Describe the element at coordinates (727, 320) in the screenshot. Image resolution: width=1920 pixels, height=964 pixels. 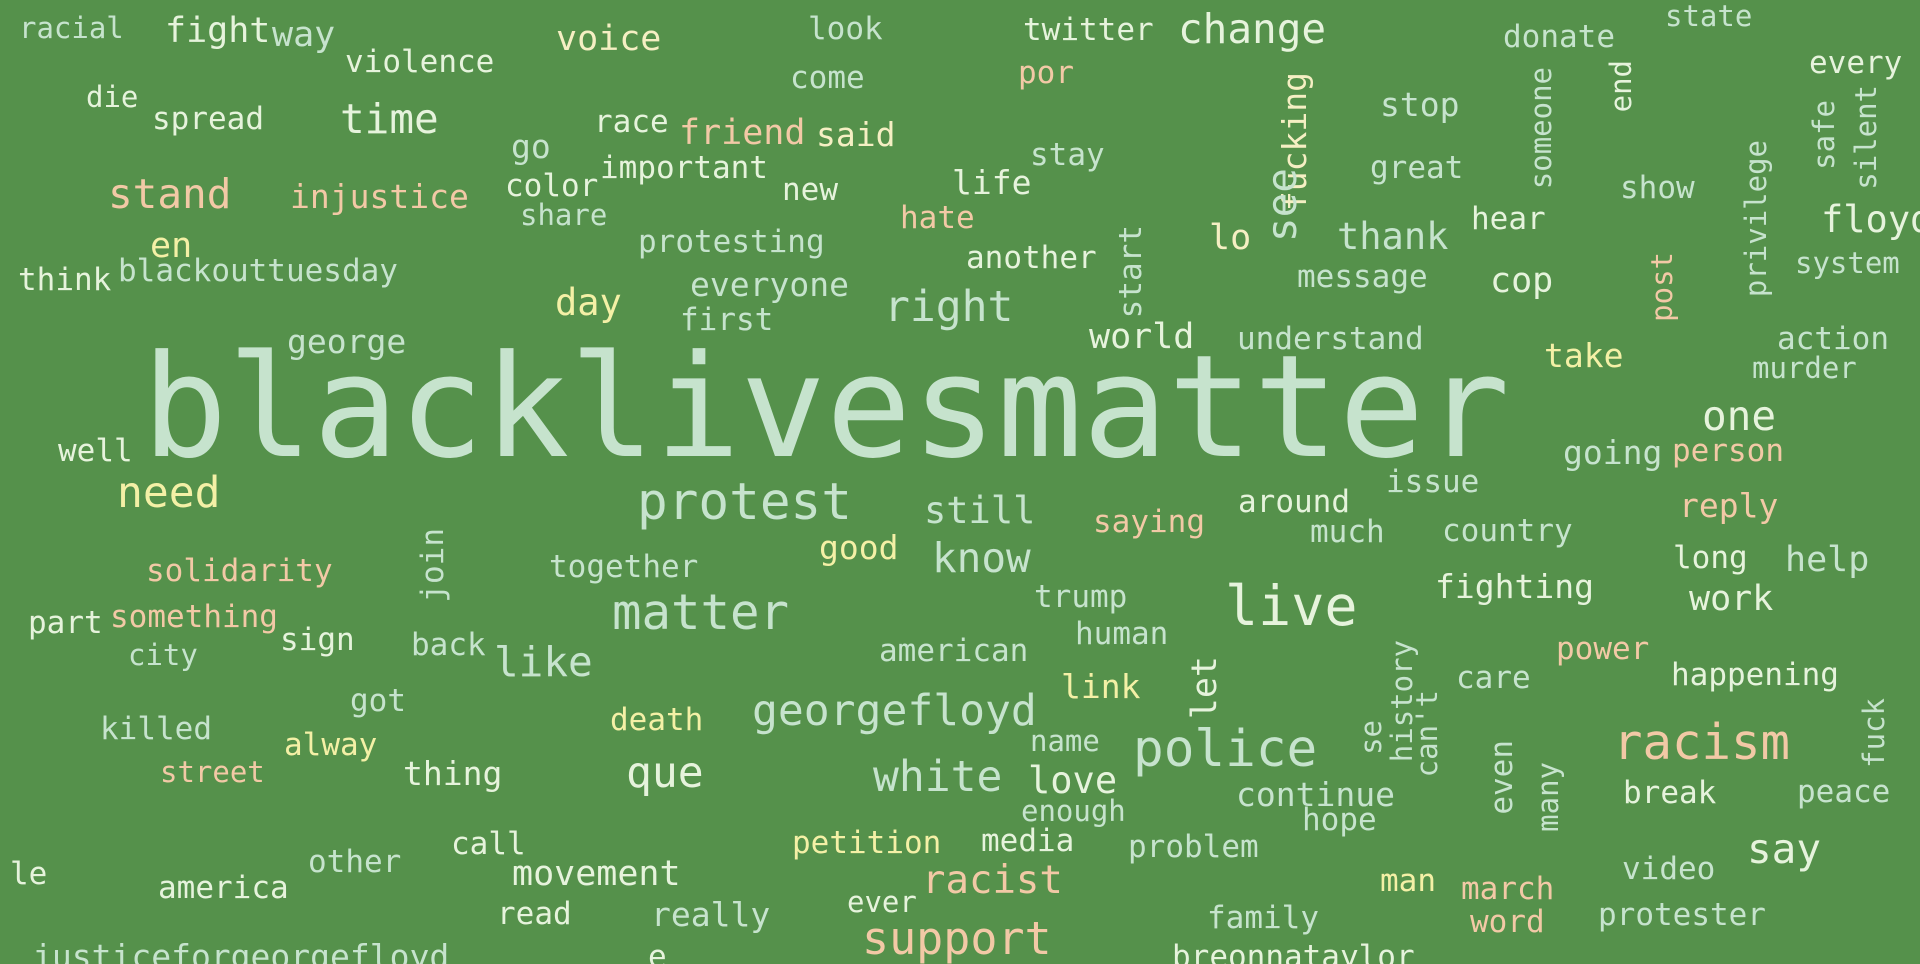
I see `word-first: first` at that location.